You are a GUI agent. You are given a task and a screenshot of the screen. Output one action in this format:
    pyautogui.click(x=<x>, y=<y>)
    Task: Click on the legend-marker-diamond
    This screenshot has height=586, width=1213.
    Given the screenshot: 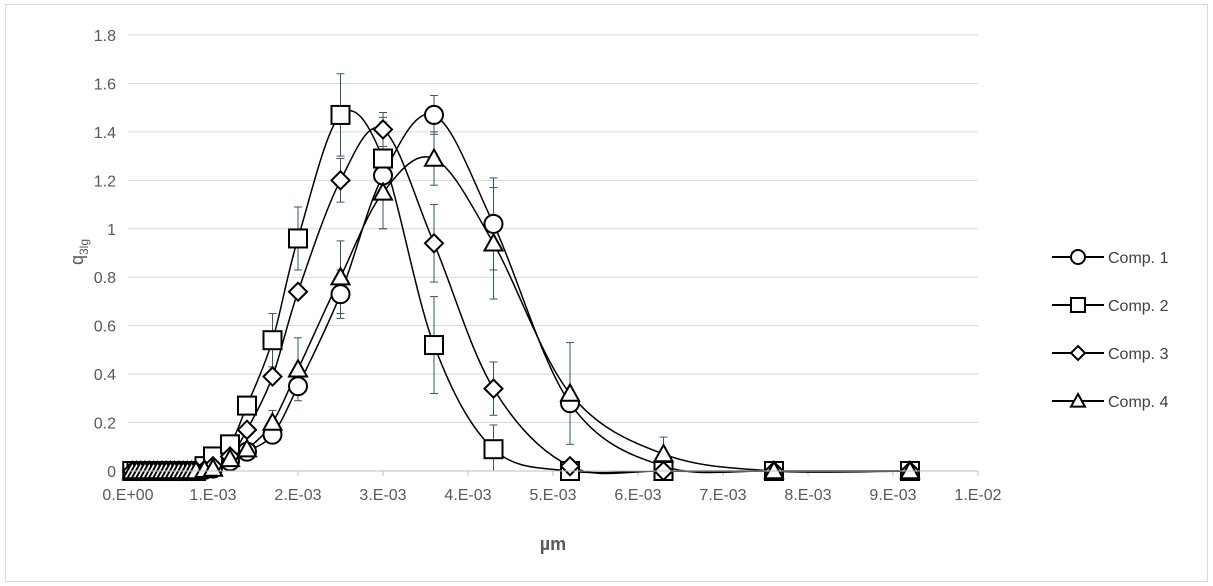 What is the action you would take?
    pyautogui.click(x=1078, y=353)
    